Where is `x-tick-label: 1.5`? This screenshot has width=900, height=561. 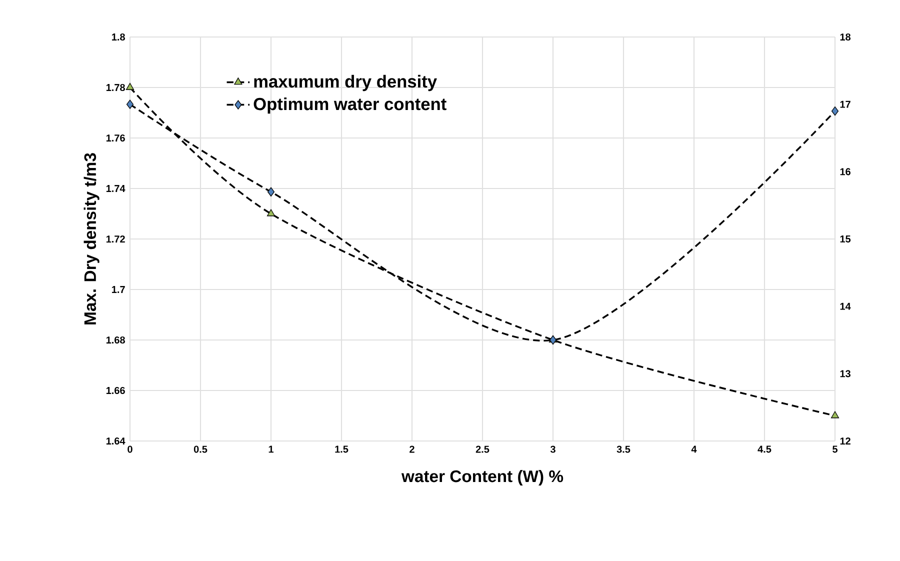 x-tick-label: 1.5 is located at coordinates (341, 449).